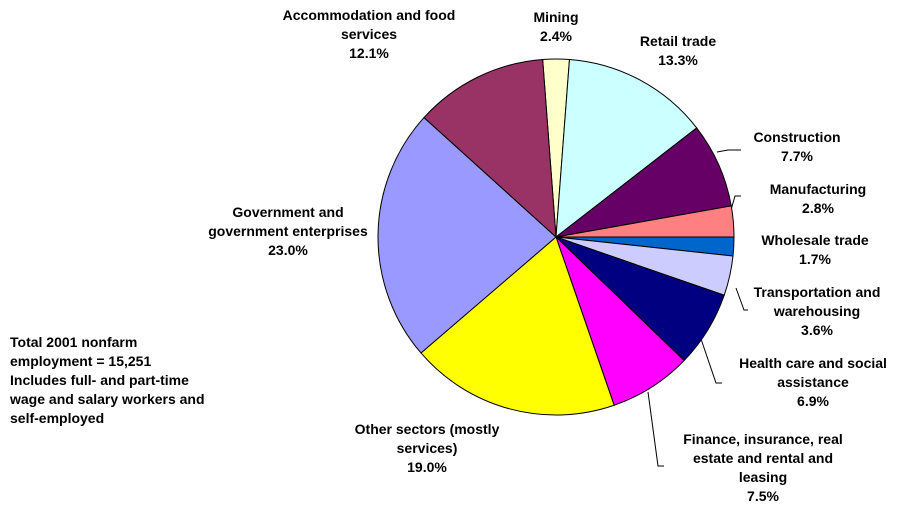  What do you see at coordinates (815, 250) in the screenshot?
I see `slice-label: Wholesale trade 1.7%` at bounding box center [815, 250].